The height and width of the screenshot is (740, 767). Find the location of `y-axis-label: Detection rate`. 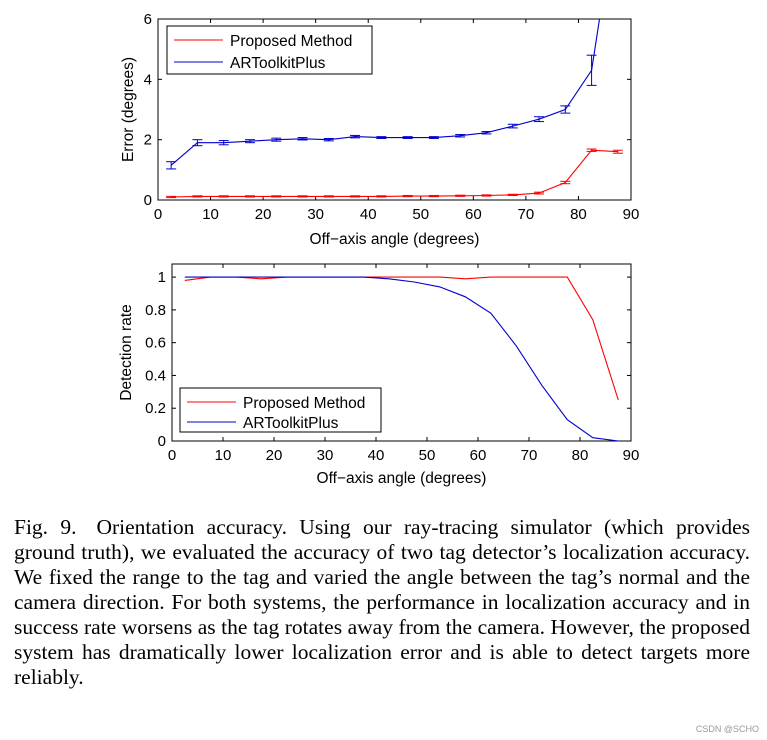

y-axis-label: Detection rate is located at coordinates (126, 352).